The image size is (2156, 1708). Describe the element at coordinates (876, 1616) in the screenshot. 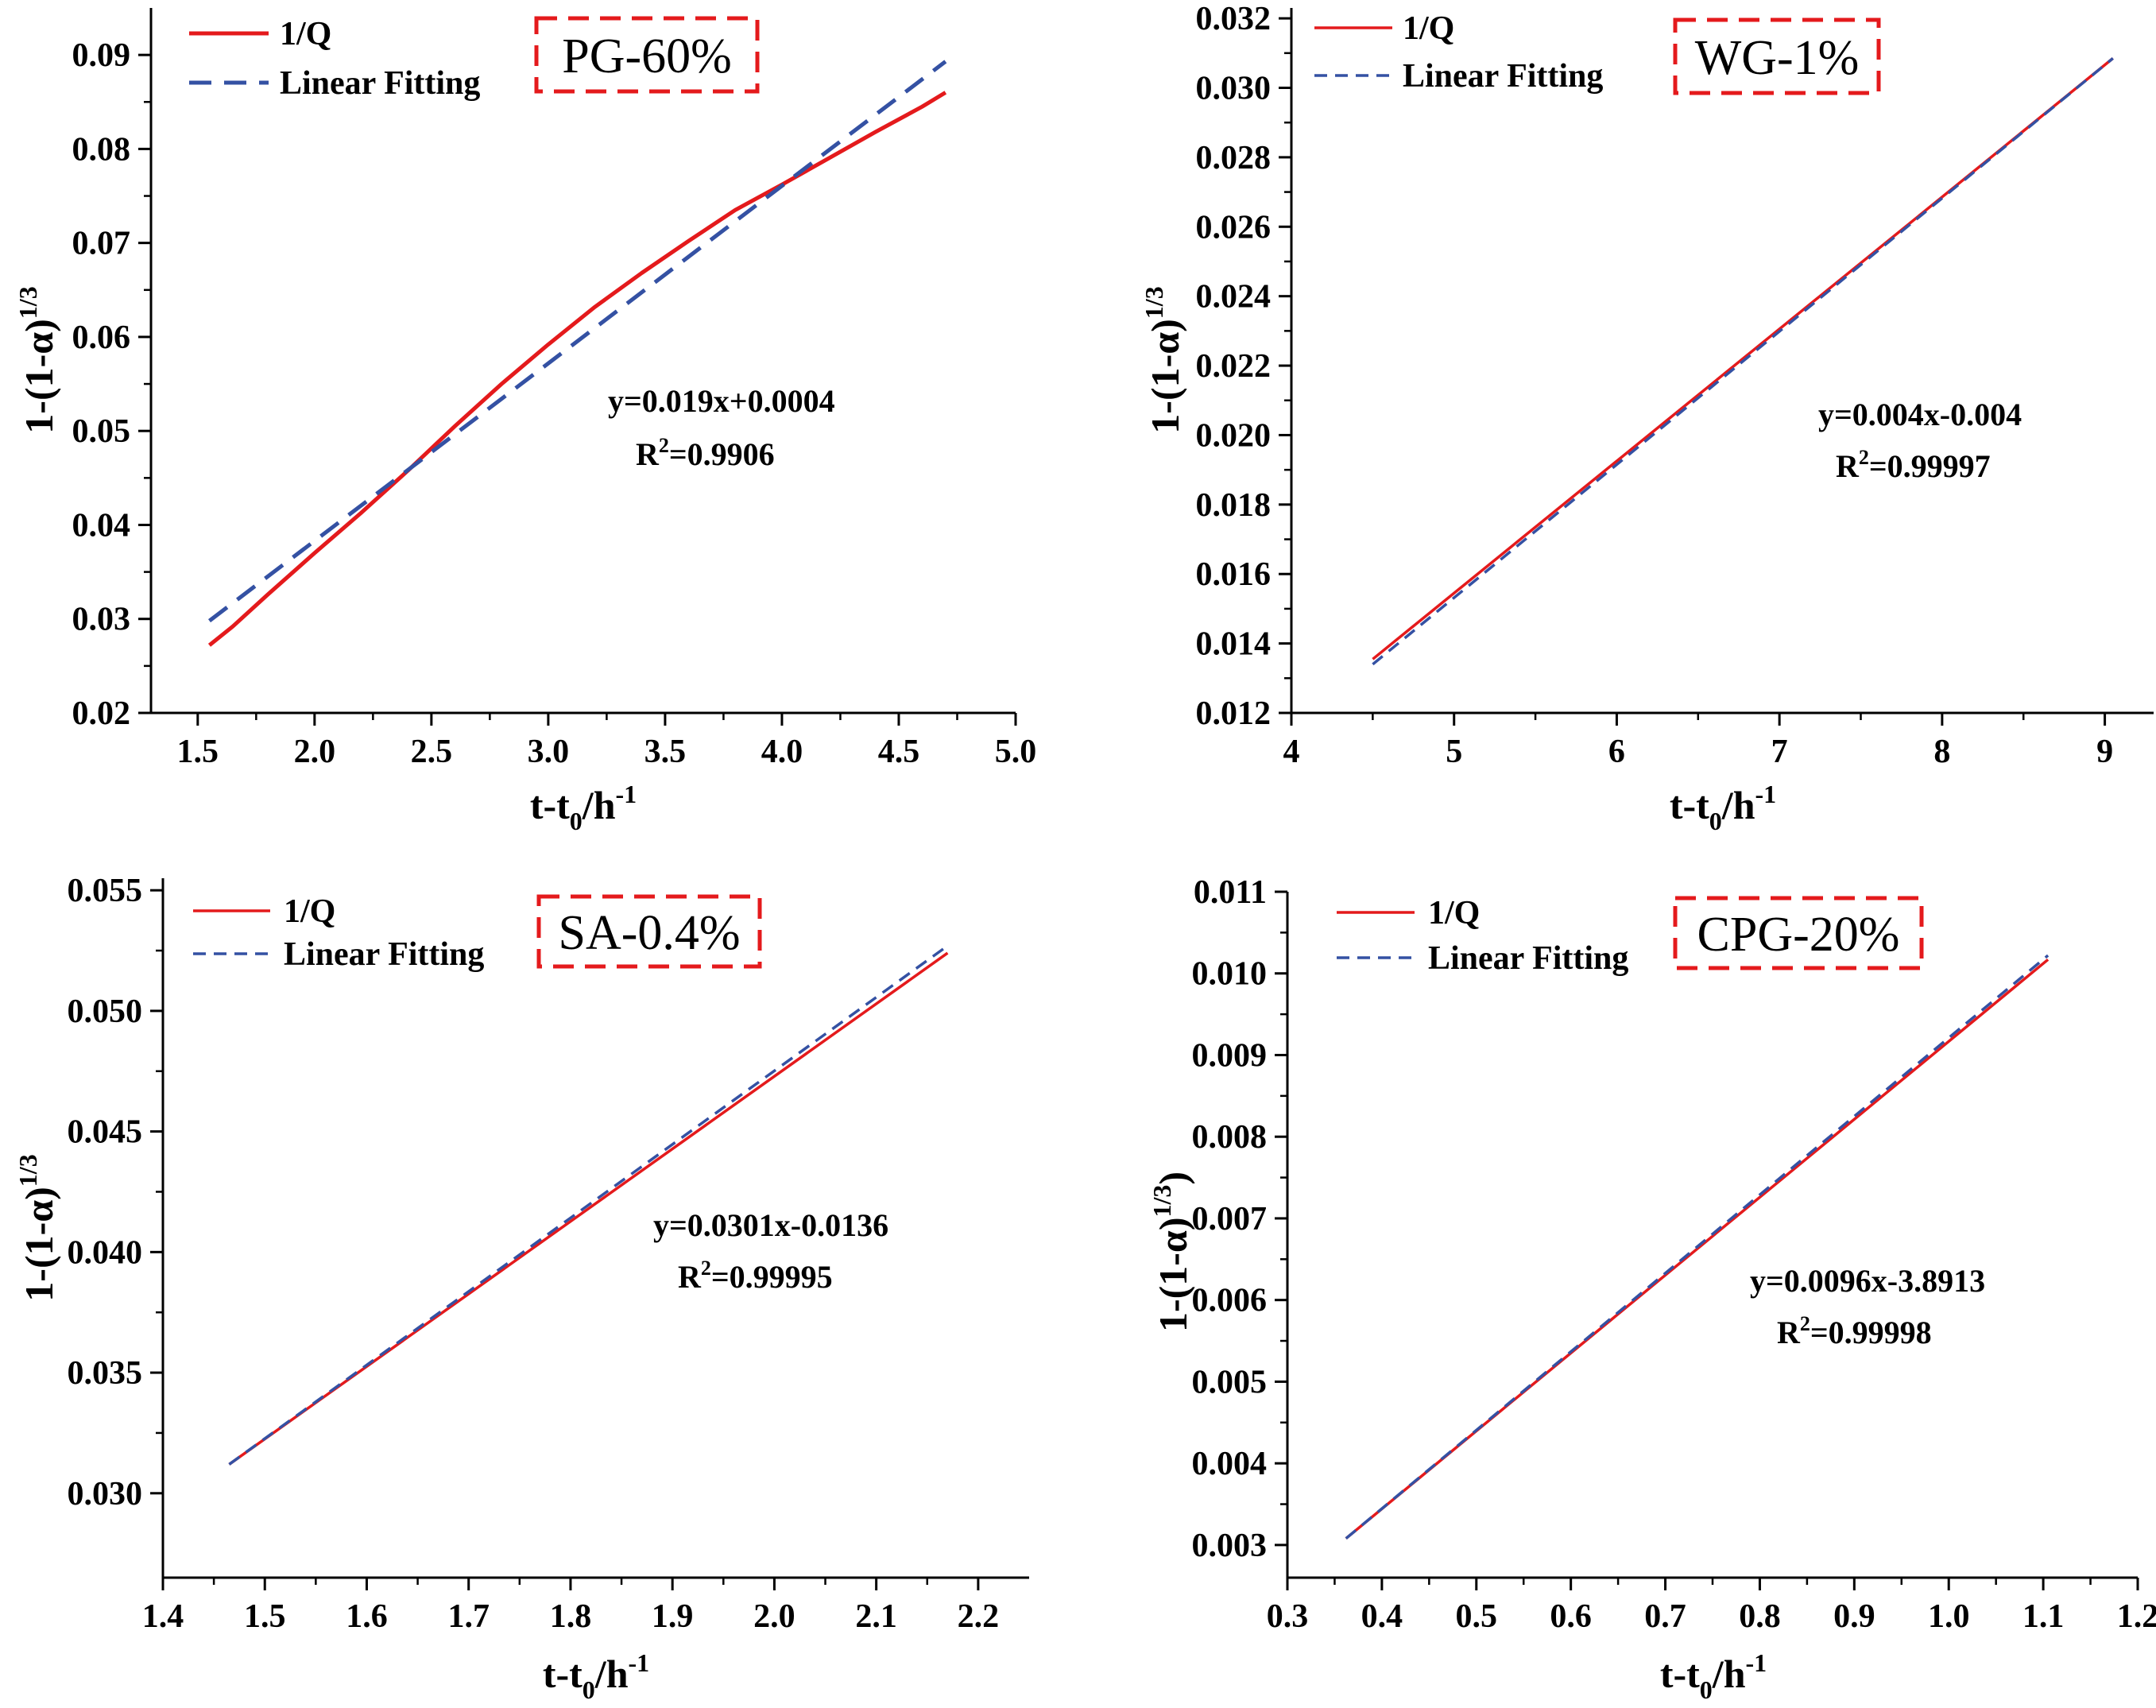

I see `x-tick-label: 2.1` at that location.